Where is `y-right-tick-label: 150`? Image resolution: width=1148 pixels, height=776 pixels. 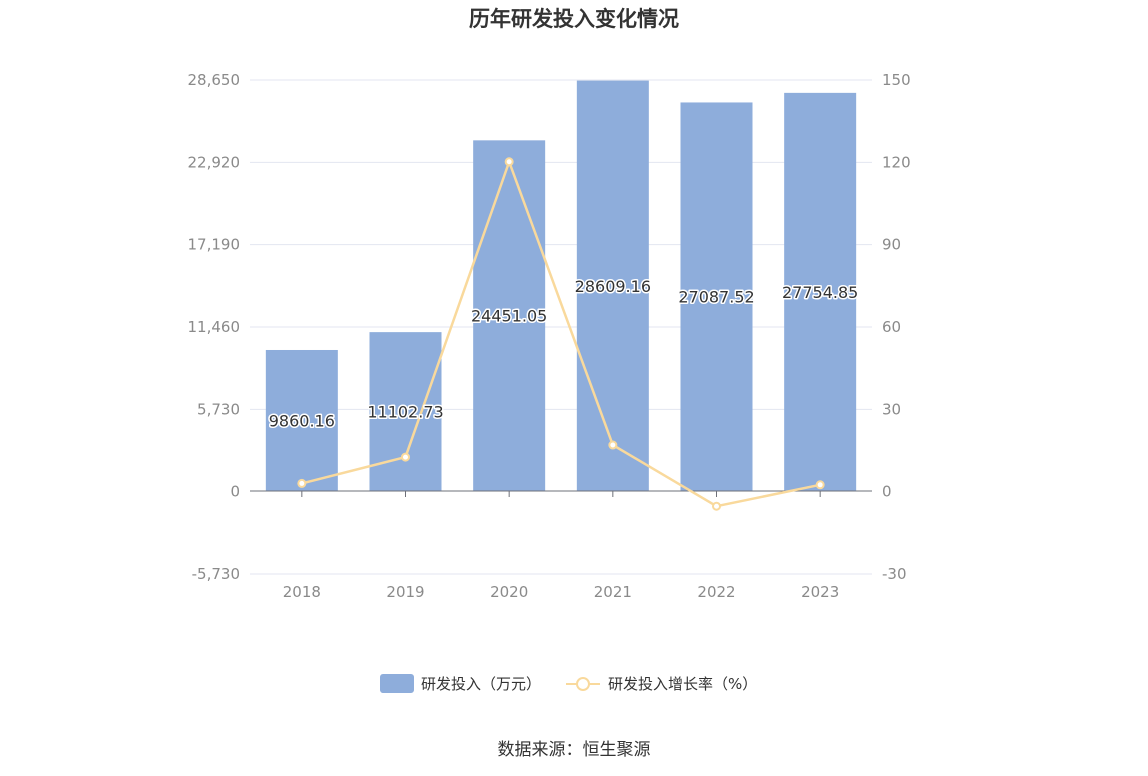
y-right-tick-label: 150 is located at coordinates (896, 80).